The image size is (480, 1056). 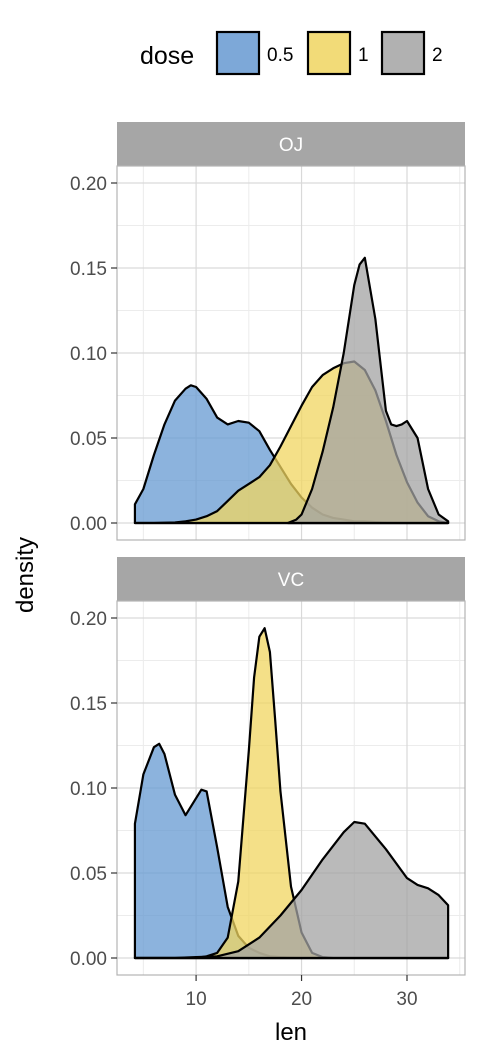 I want to click on legend: dose 0.5 1 2, so click(x=291, y=53).